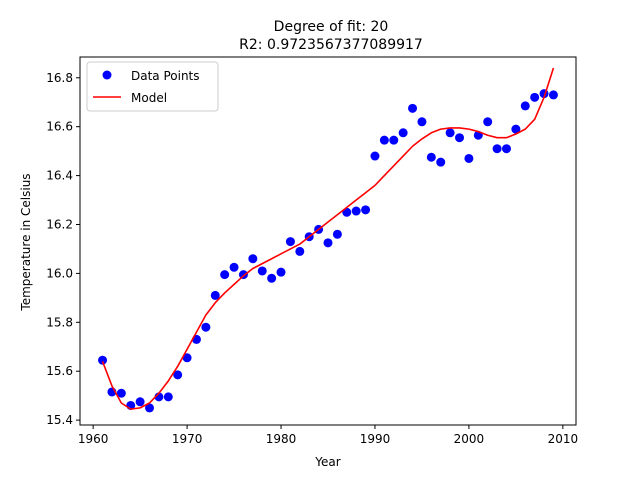 Image resolution: width=640 pixels, height=478 pixels. Describe the element at coordinates (165, 76) in the screenshot. I see `legend-label-data-points: Data Points` at that location.